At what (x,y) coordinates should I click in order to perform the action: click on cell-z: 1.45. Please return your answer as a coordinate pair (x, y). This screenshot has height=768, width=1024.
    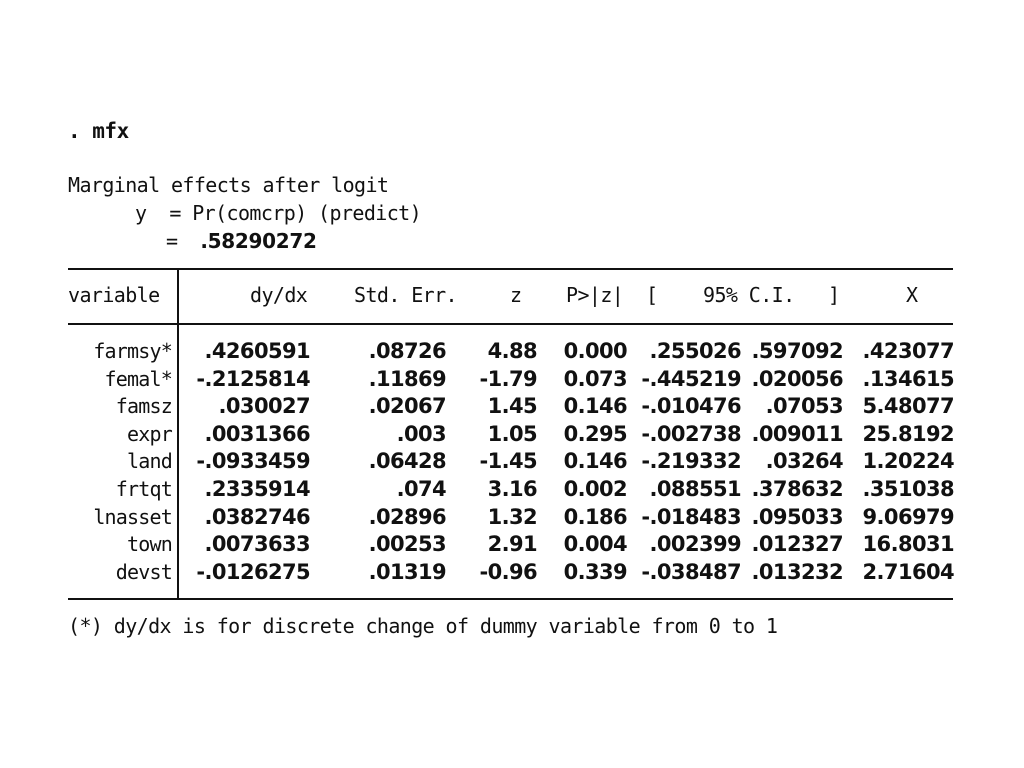
    Looking at the image, I should click on (512, 406).